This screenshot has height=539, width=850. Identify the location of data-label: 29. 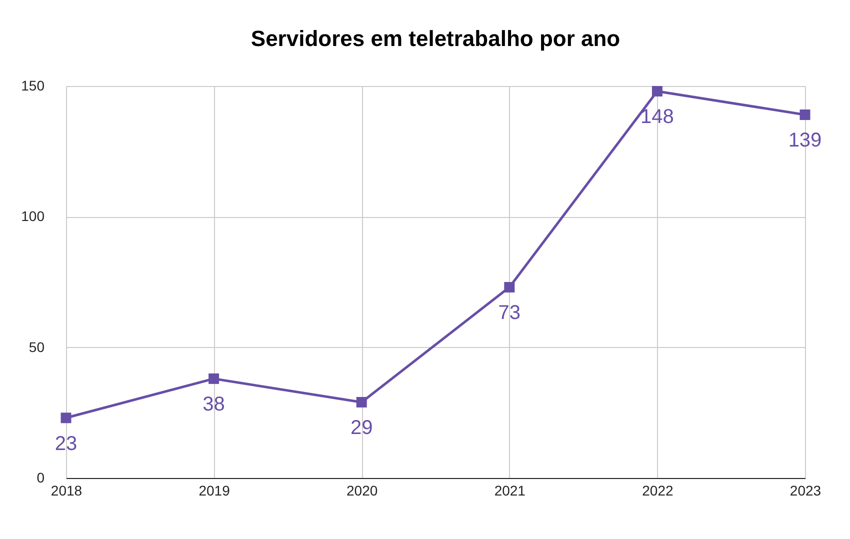
(361, 428).